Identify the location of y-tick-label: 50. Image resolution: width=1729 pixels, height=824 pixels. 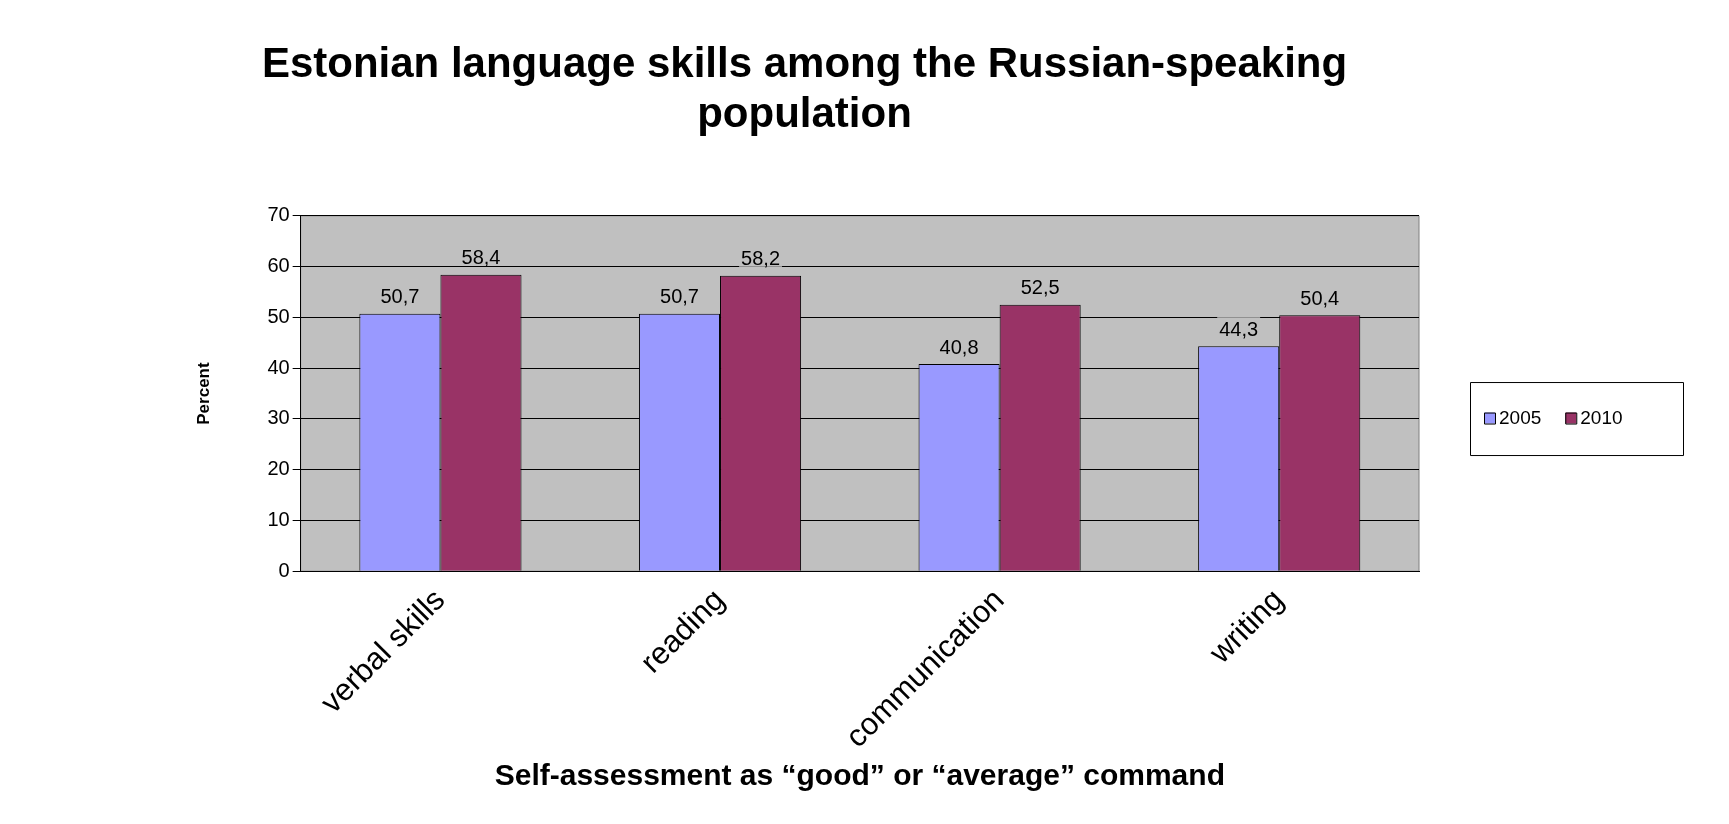
(278, 315).